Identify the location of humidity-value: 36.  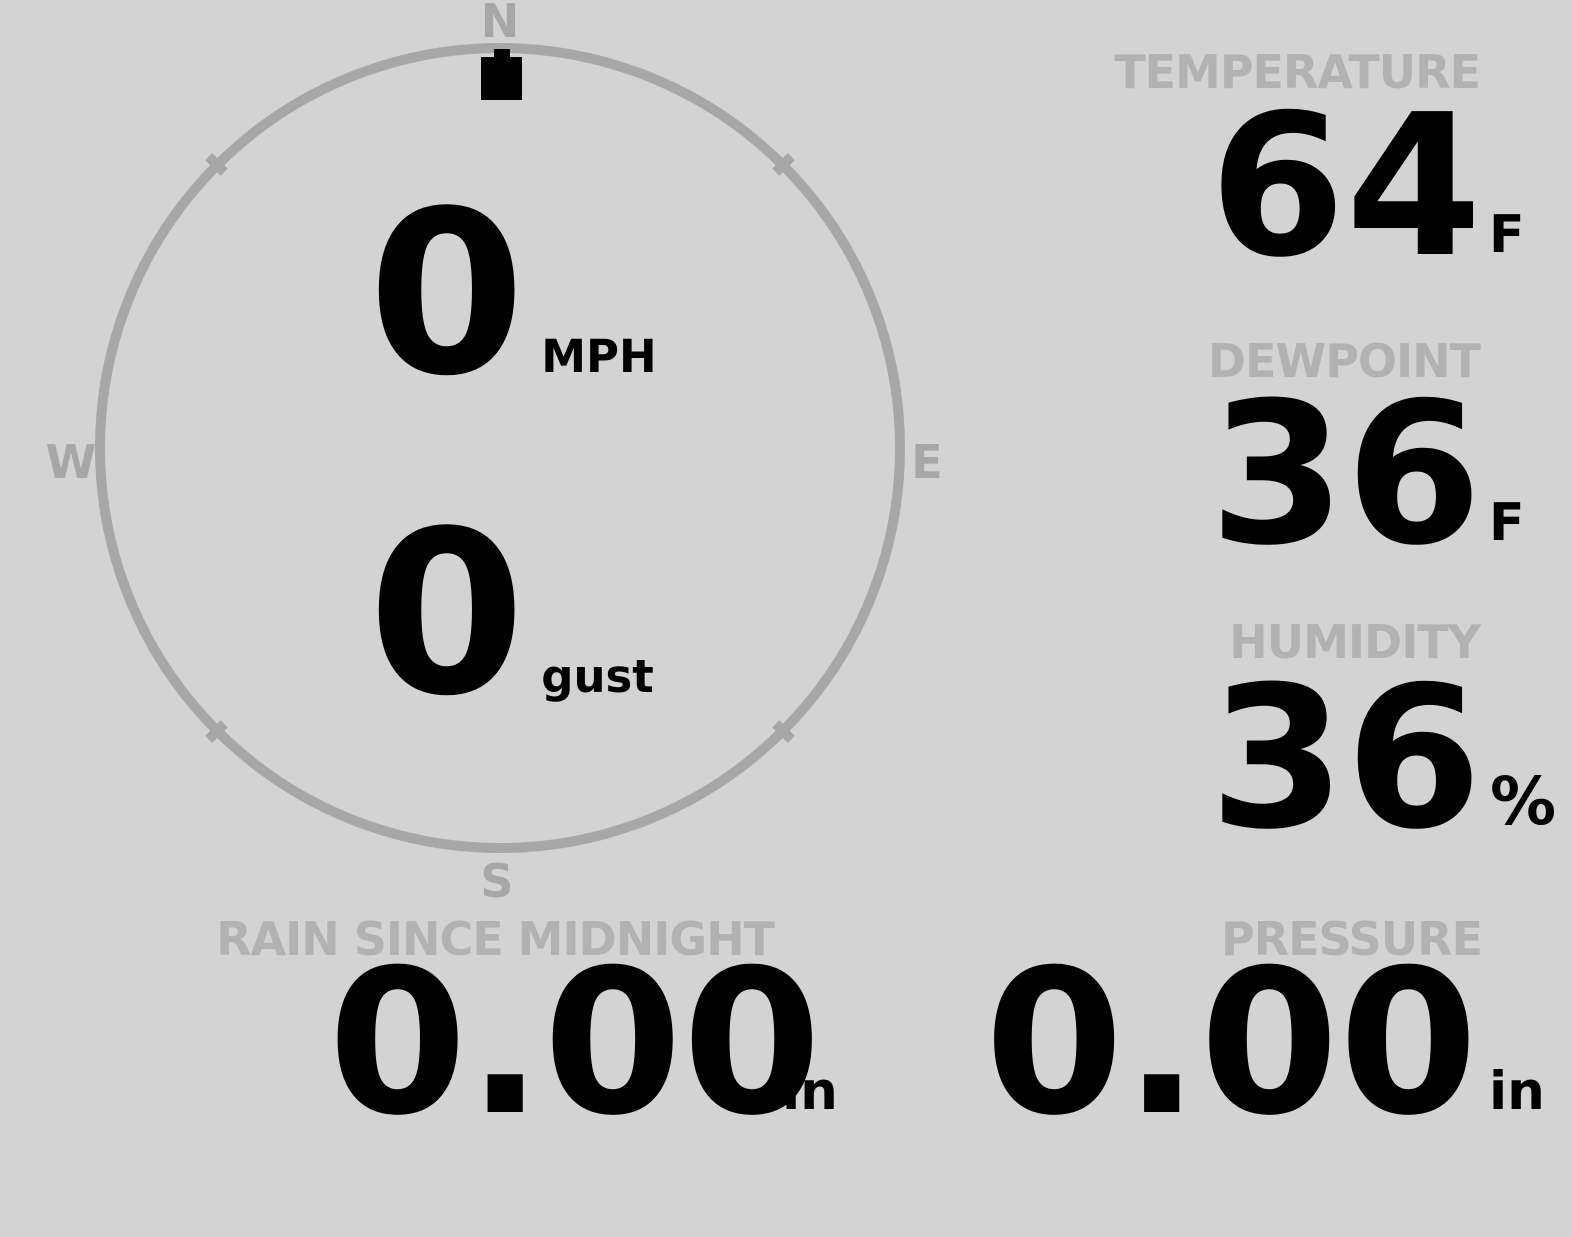
(1345, 759).